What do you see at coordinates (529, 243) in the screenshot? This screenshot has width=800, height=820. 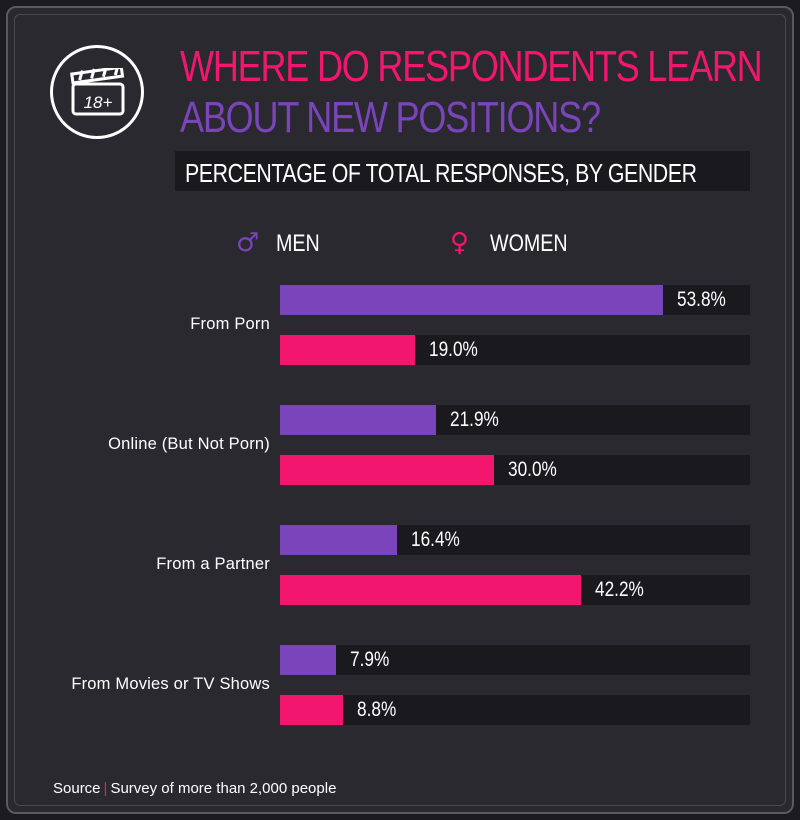 I see `legend-women-label: WOMEN` at bounding box center [529, 243].